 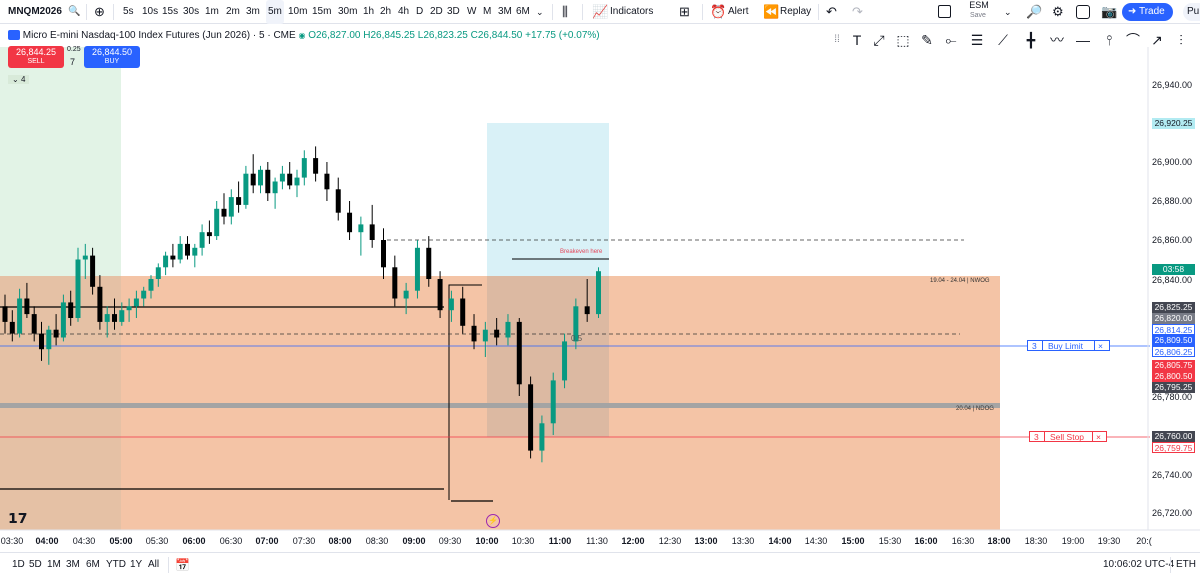 What do you see at coordinates (979, 5) in the screenshot?
I see `layout-name: ESM` at bounding box center [979, 5].